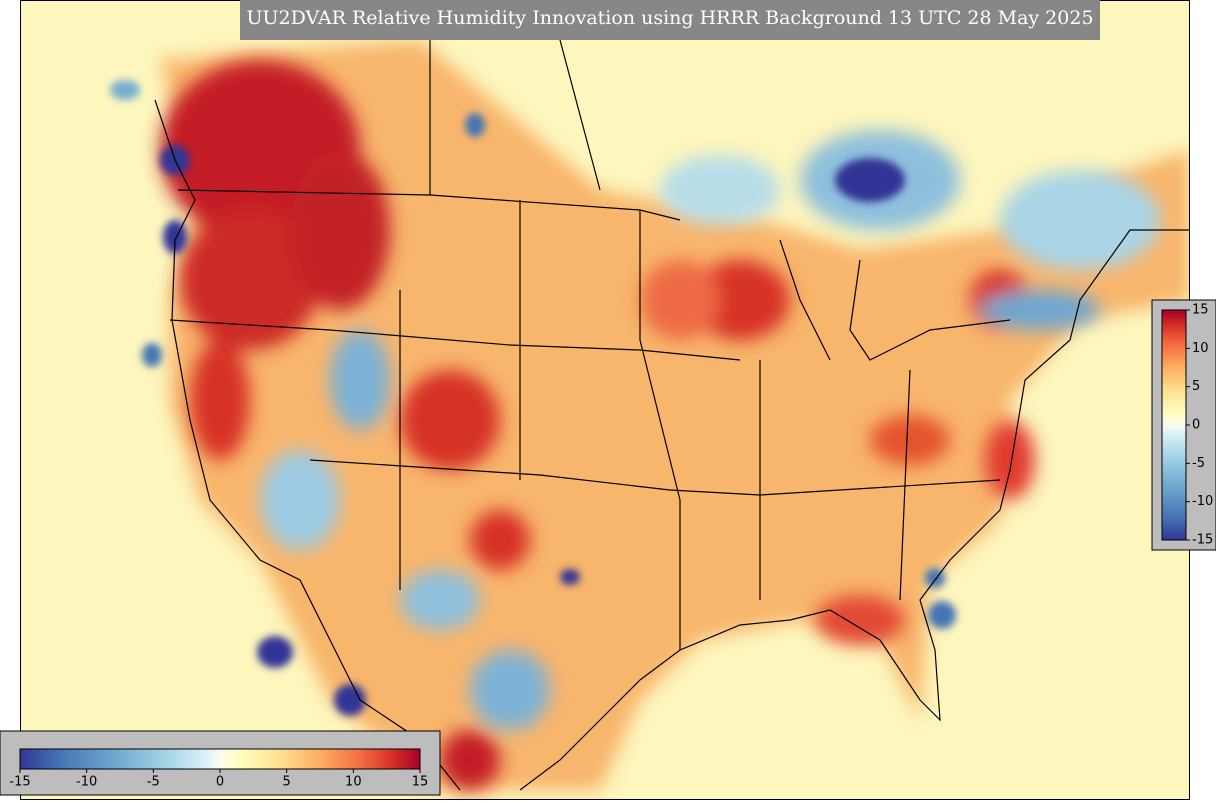 The image size is (1216, 804). I want to click on colorbar-right, so click(1174, 425).